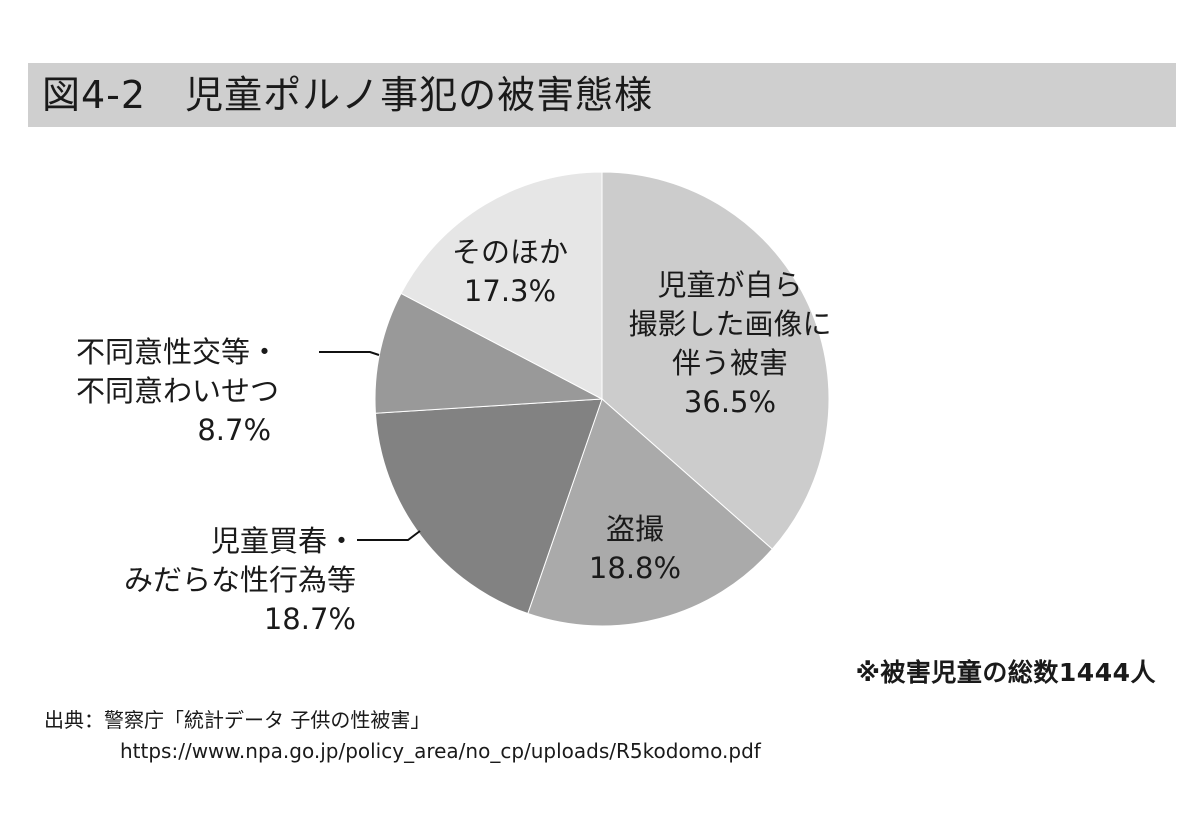  I want to click on label-nonconsent-line2: 不同意わいせつ, so click(178, 391).